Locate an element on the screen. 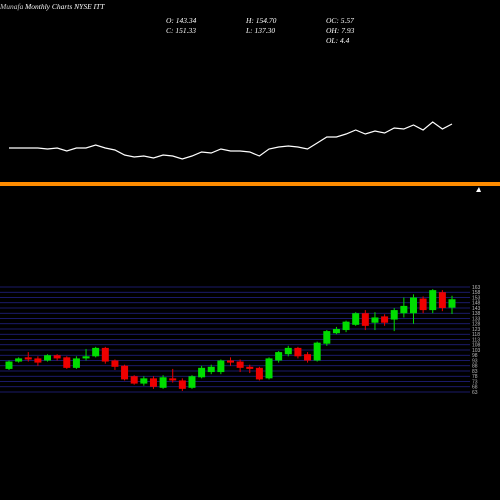  y-tick-label: 73 is located at coordinates (475, 382).